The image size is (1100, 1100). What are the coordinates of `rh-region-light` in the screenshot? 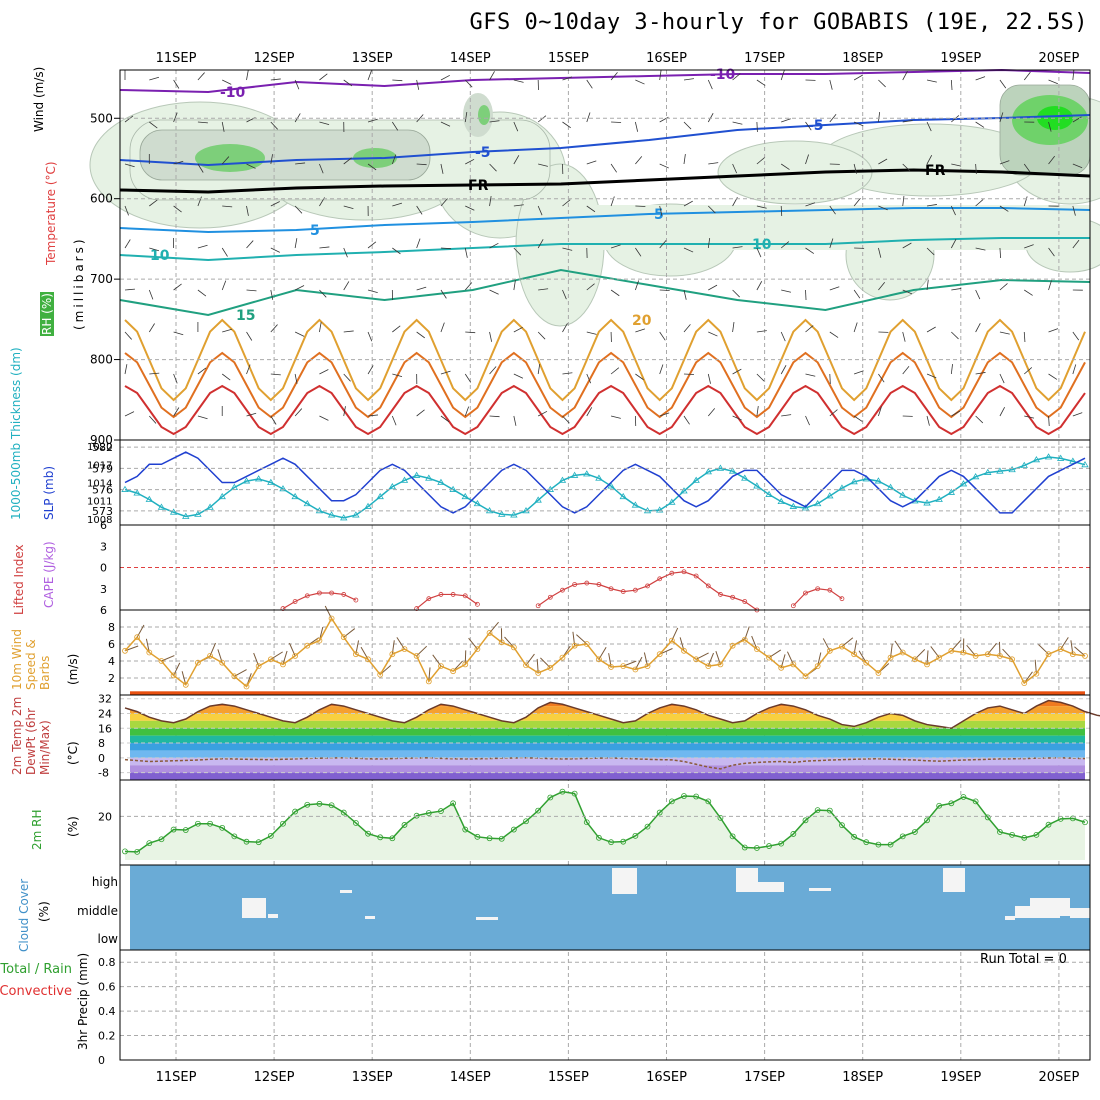 It's located at (825, 227).